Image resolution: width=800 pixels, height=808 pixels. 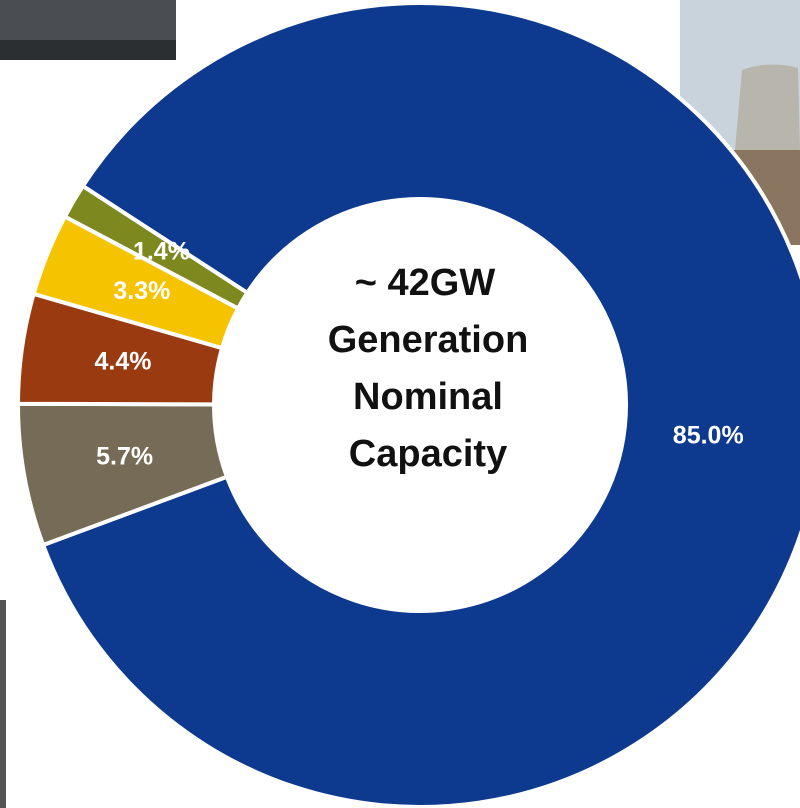 I want to click on center-text: ~ 42GW, so click(x=425, y=283).